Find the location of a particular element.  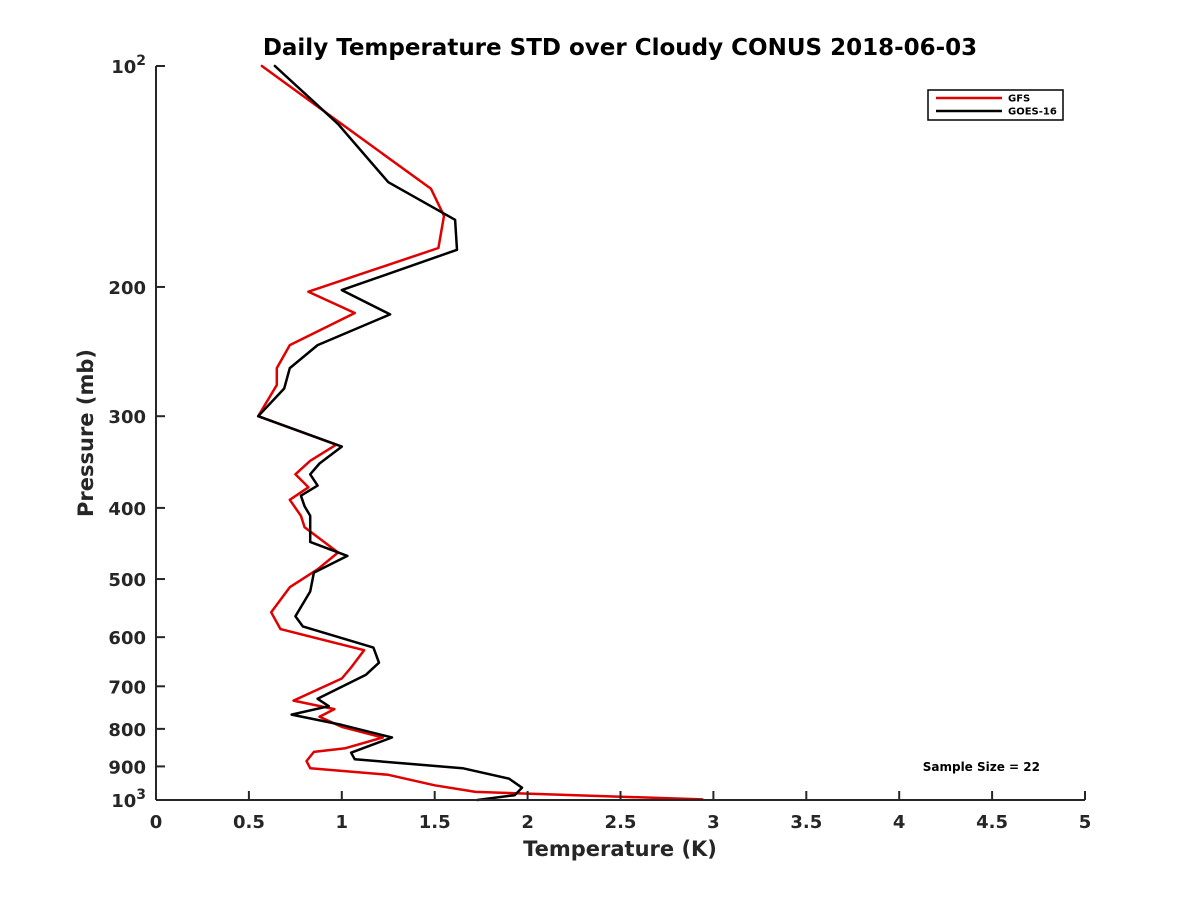

x-tick-label: 4 is located at coordinates (899, 822).